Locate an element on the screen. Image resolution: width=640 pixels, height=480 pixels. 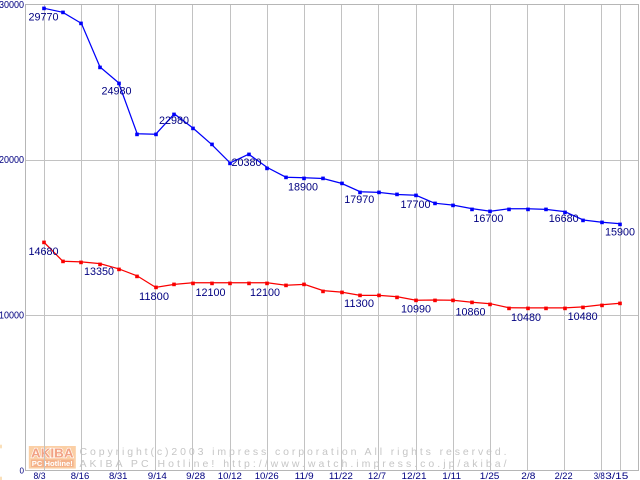
svg-text: 10990 is located at coordinates (416, 310).